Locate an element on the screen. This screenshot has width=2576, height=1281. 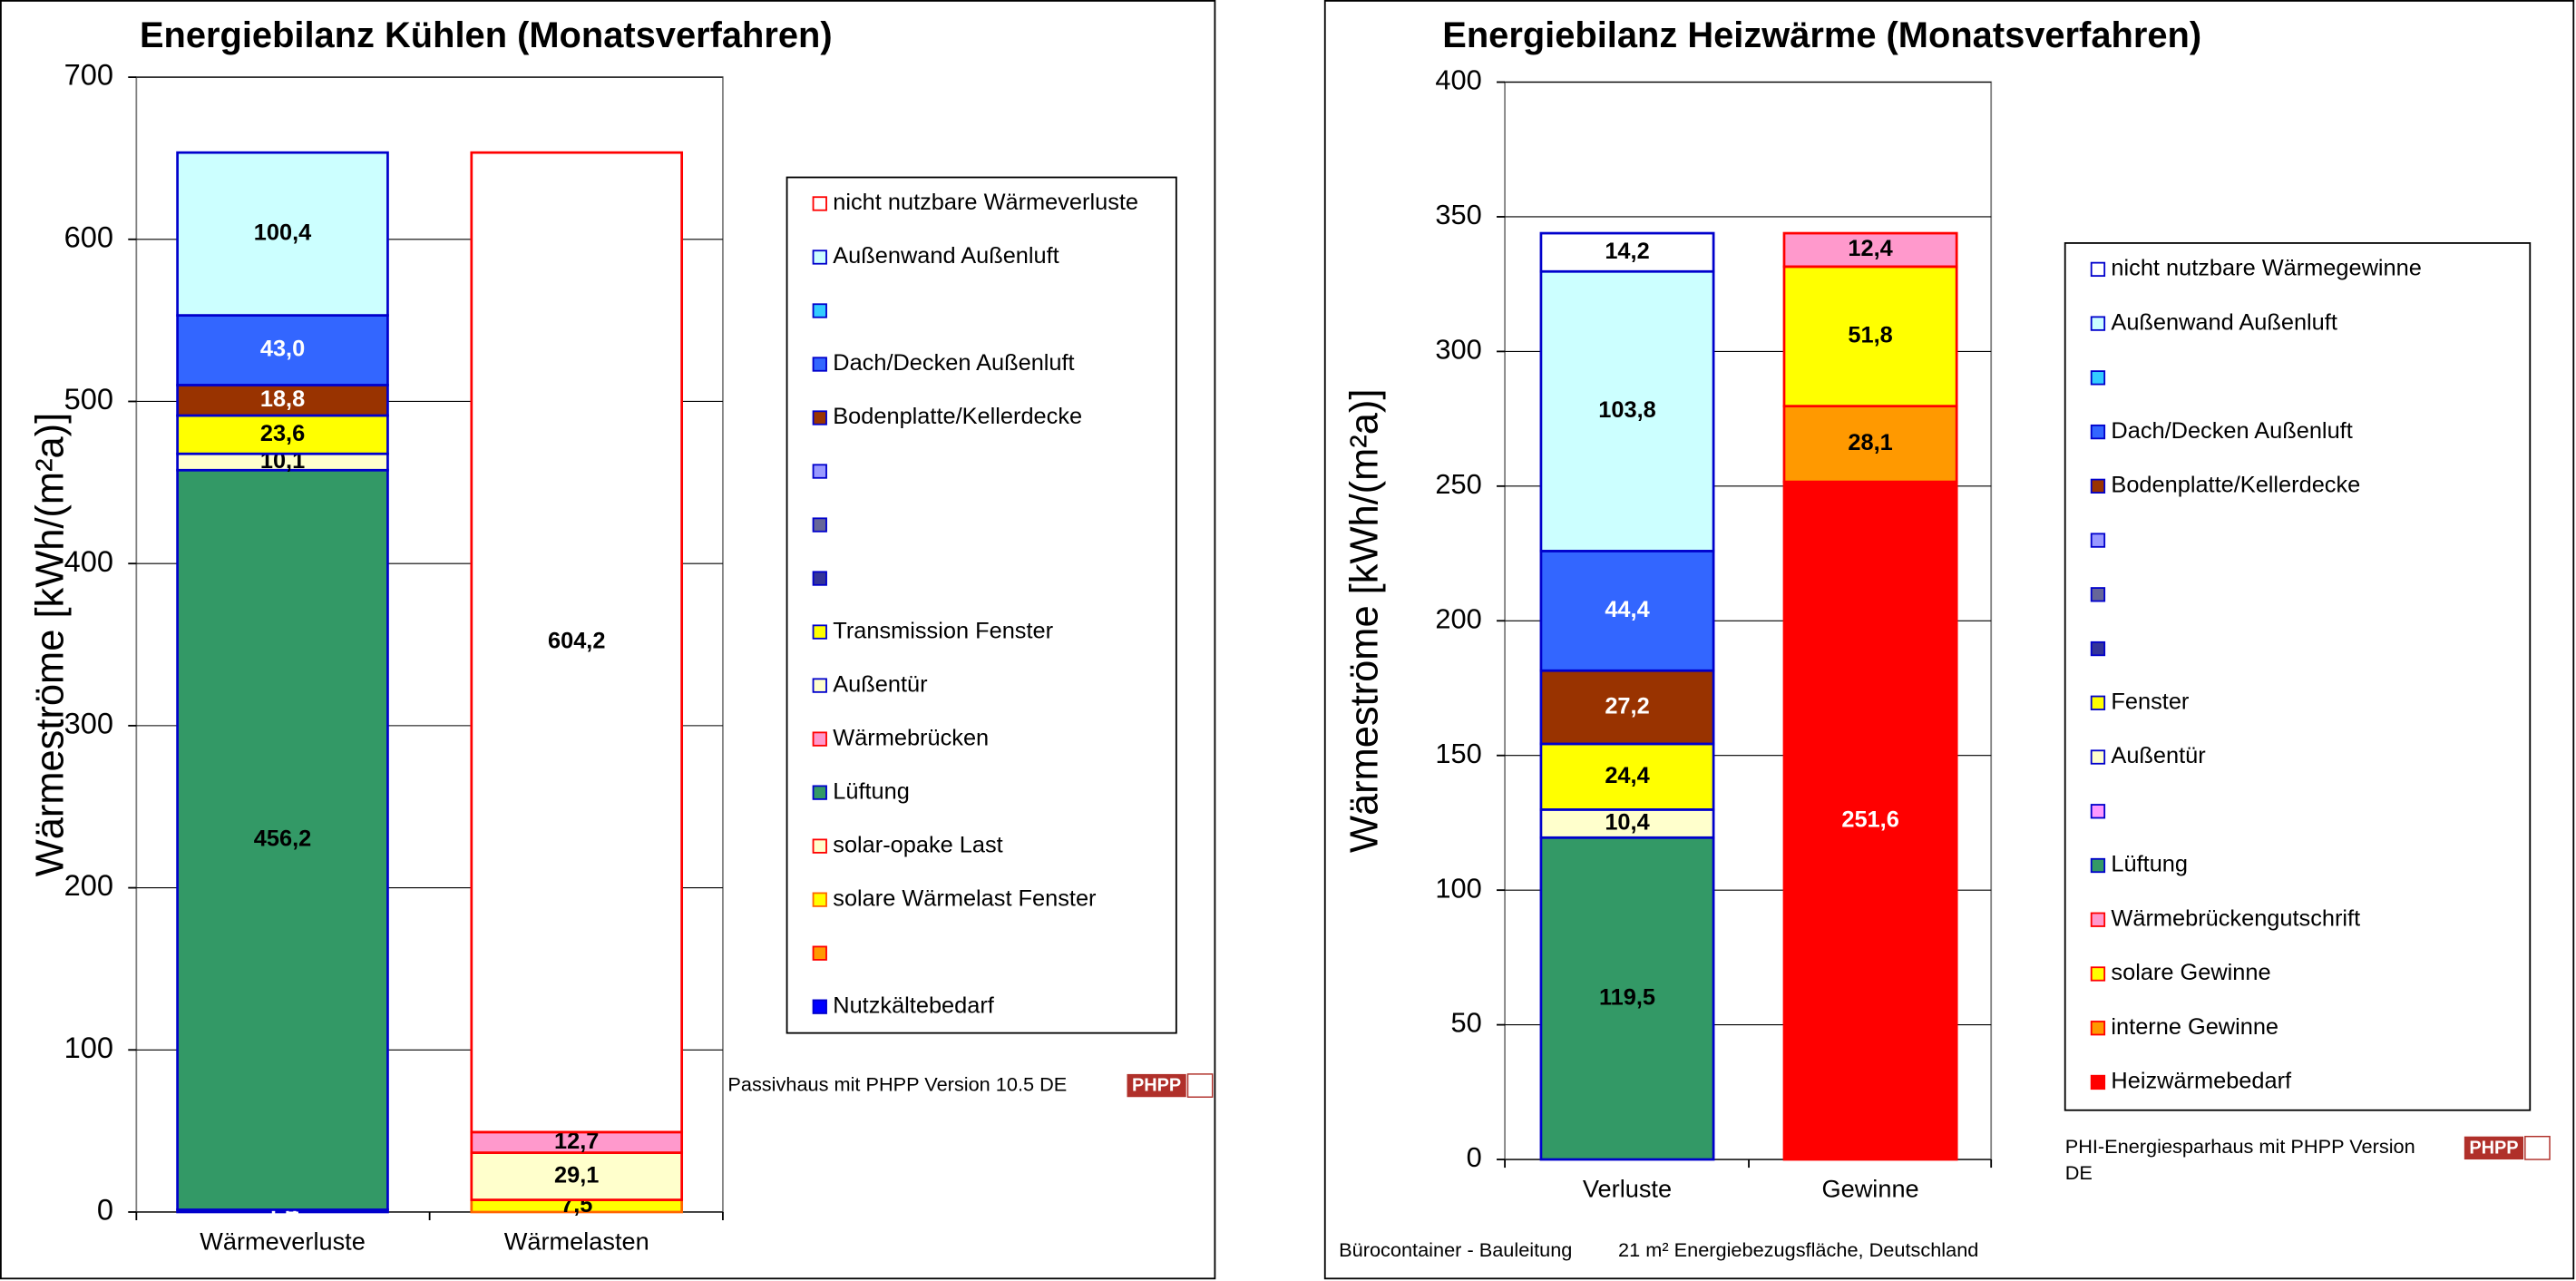
y-tick-label: 0 is located at coordinates (1474, 1157).